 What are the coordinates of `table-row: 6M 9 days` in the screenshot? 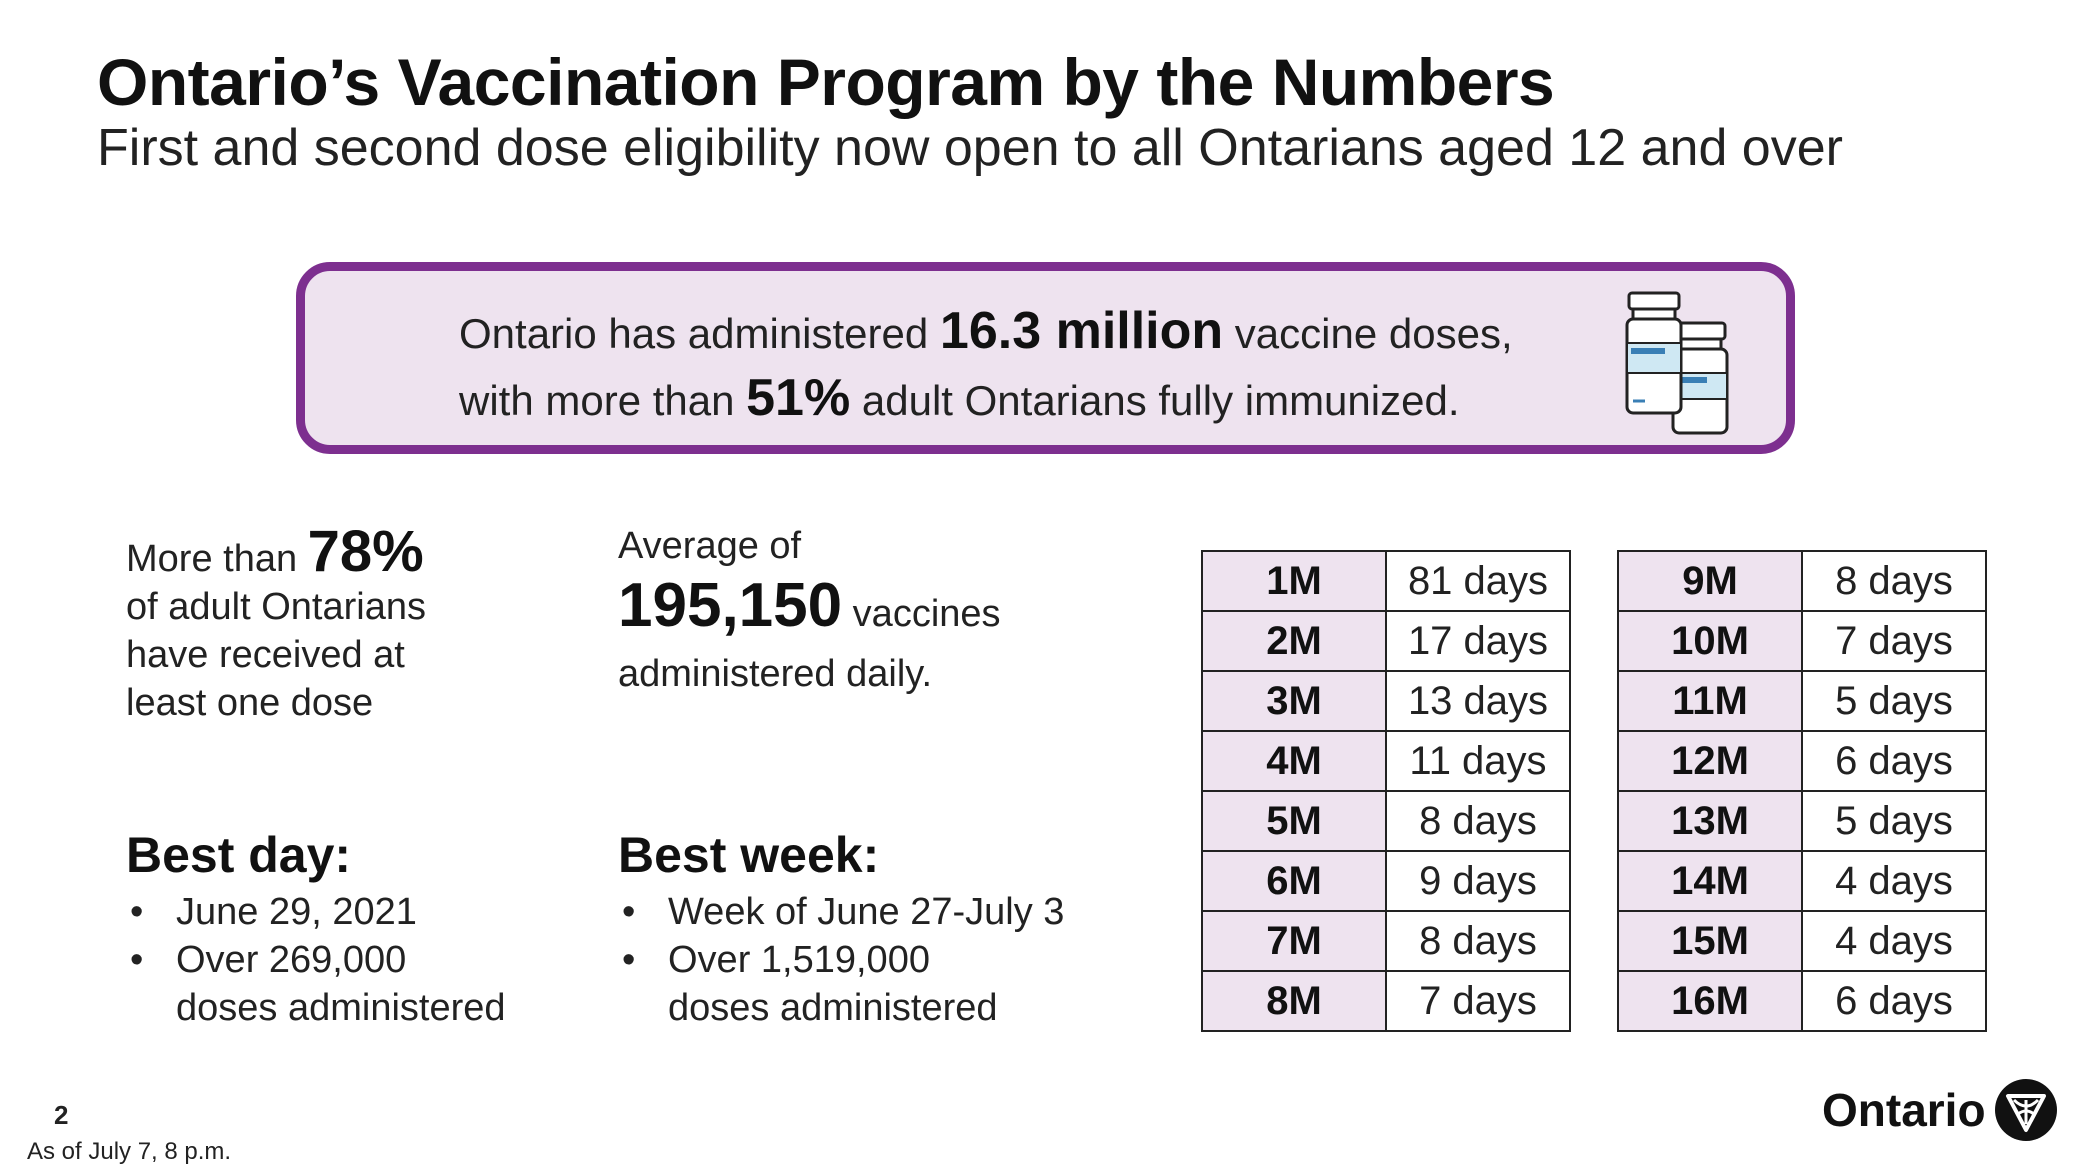 It's located at (1386, 881).